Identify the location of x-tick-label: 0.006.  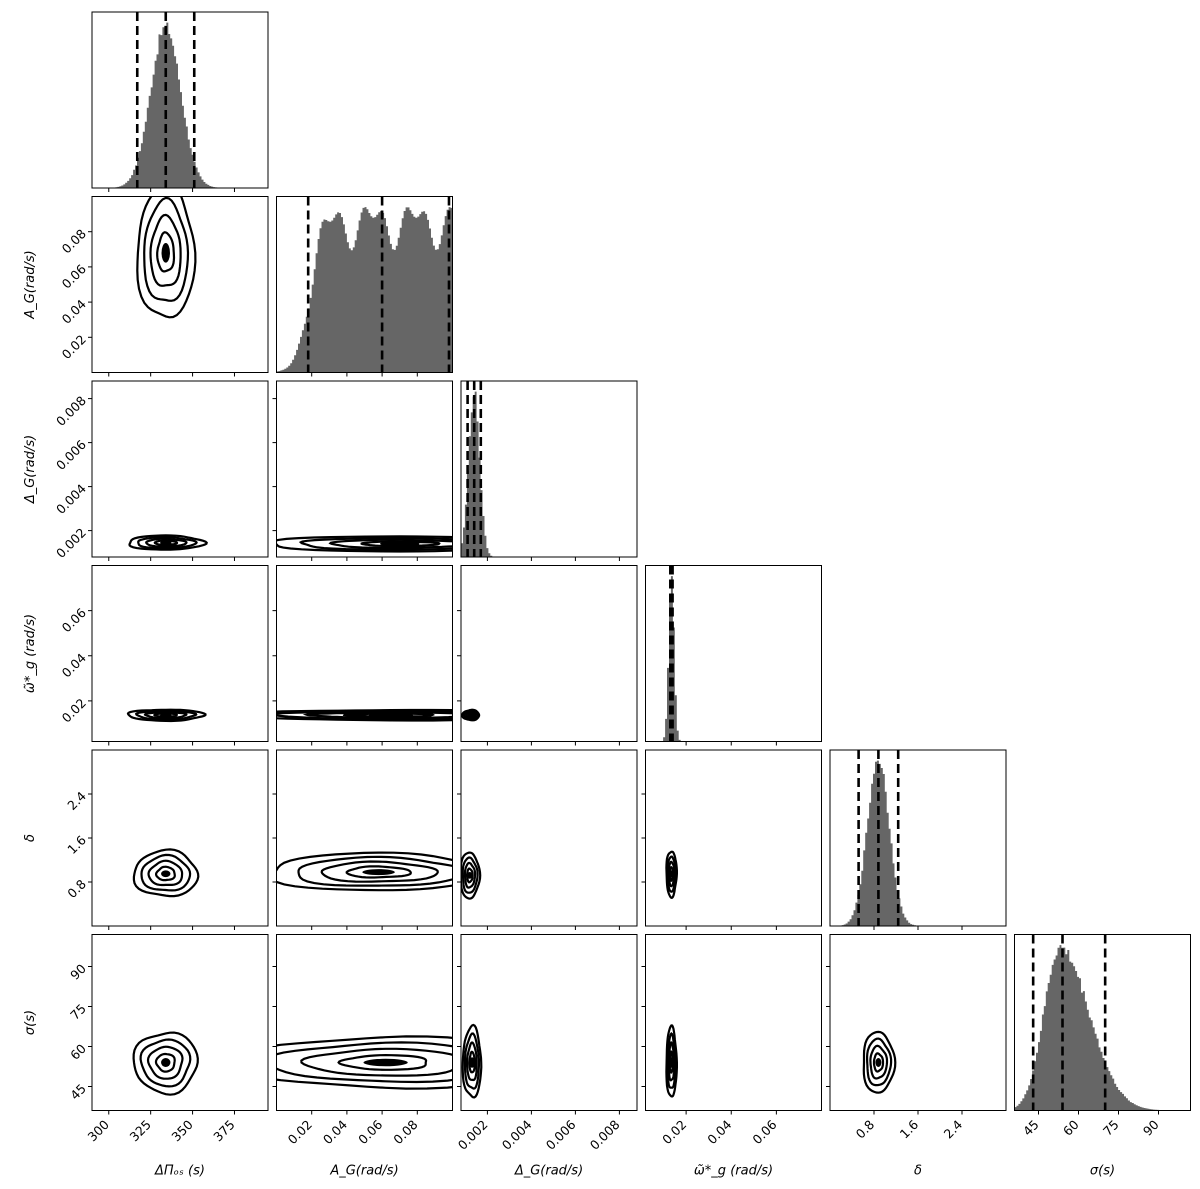
(561, 1135).